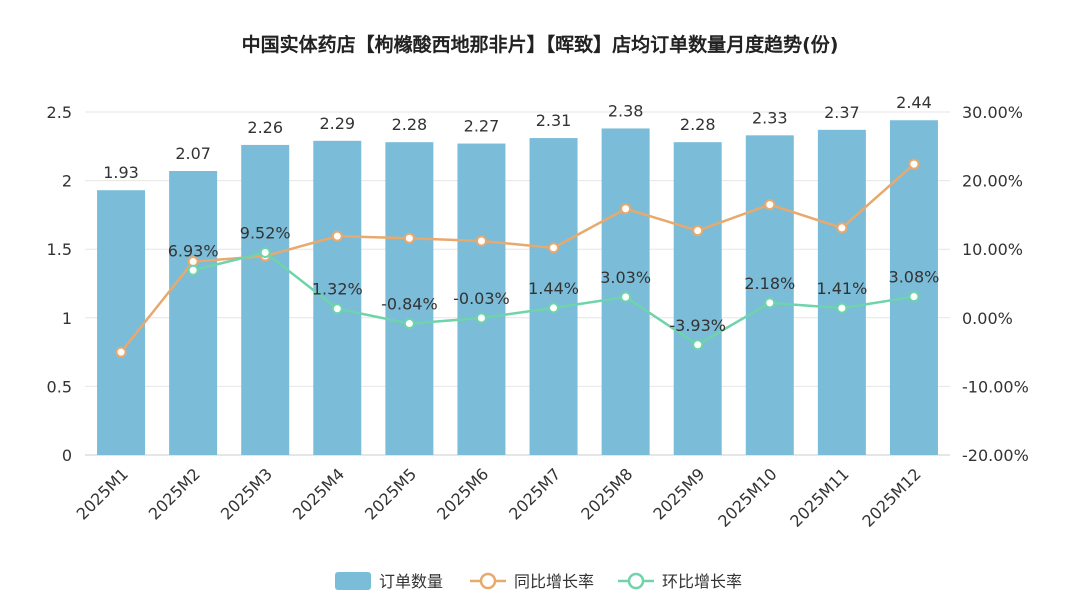 This screenshot has height=597, width=1080. What do you see at coordinates (67, 455) in the screenshot?
I see `left-axis-tick-label: 0` at bounding box center [67, 455].